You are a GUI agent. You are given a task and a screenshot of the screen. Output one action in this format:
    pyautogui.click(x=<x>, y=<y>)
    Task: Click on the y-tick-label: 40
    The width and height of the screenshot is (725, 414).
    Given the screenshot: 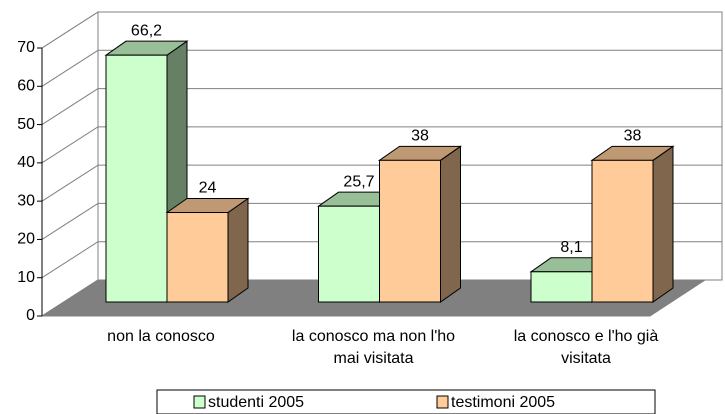 What is the action you would take?
    pyautogui.click(x=26, y=162)
    